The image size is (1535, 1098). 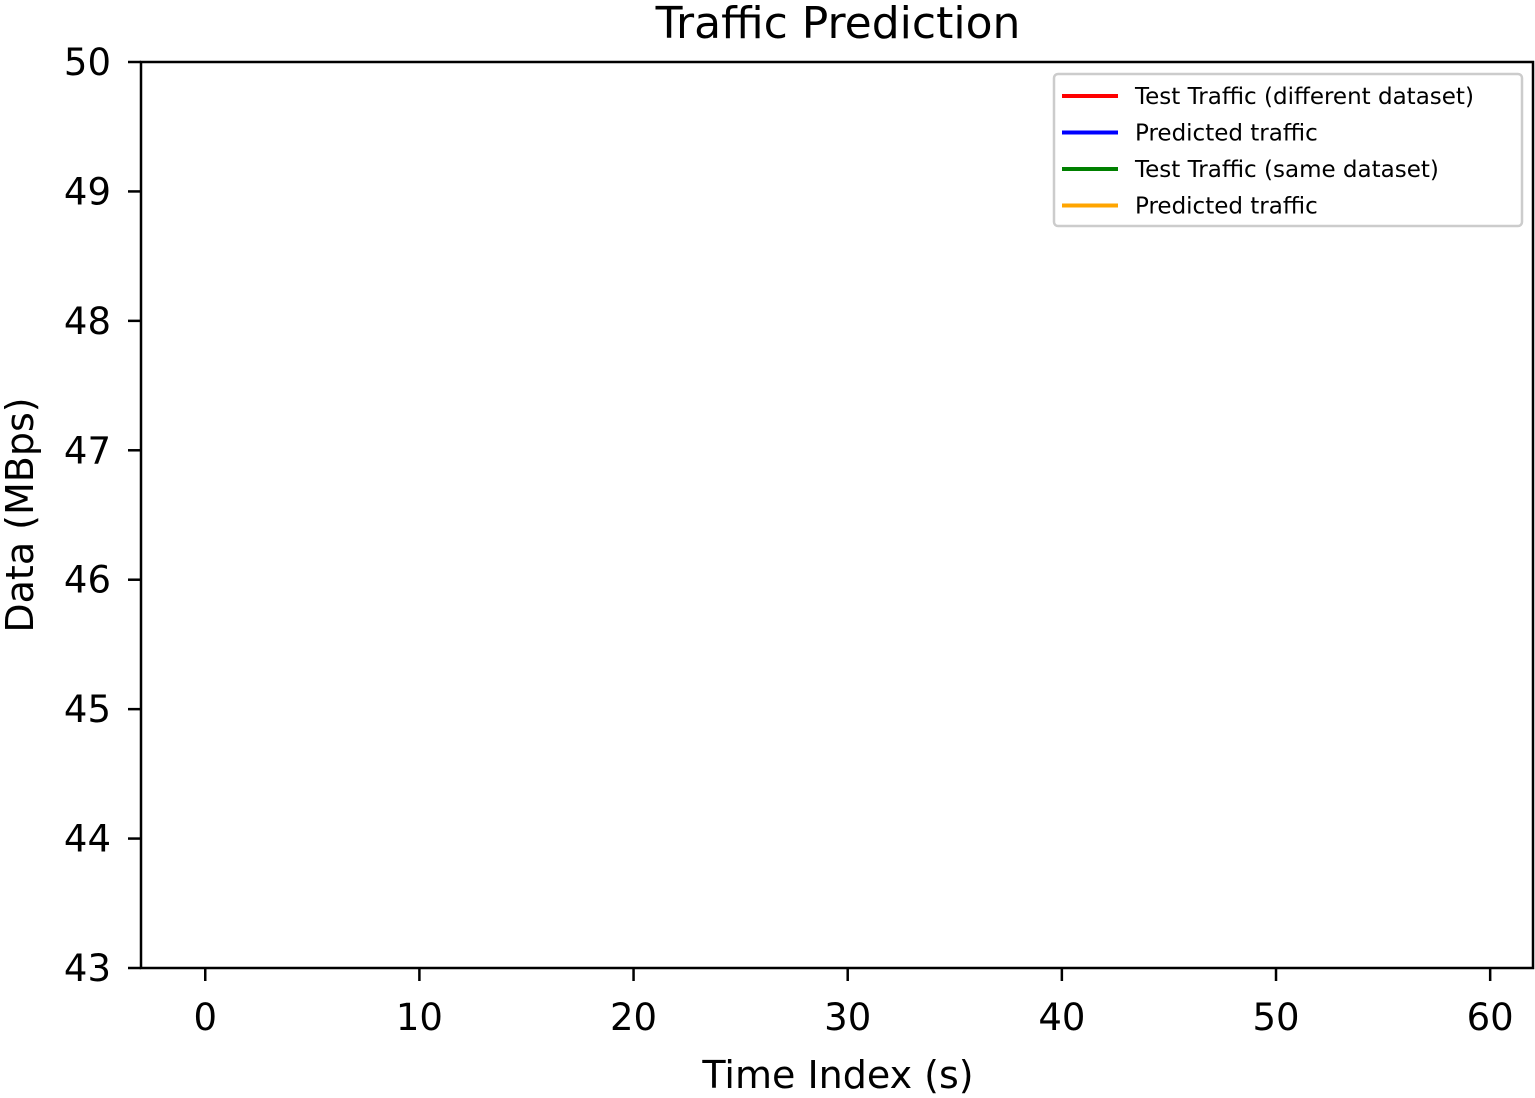 I want to click on y-axis-title: Data (MBps), so click(x=21, y=514).